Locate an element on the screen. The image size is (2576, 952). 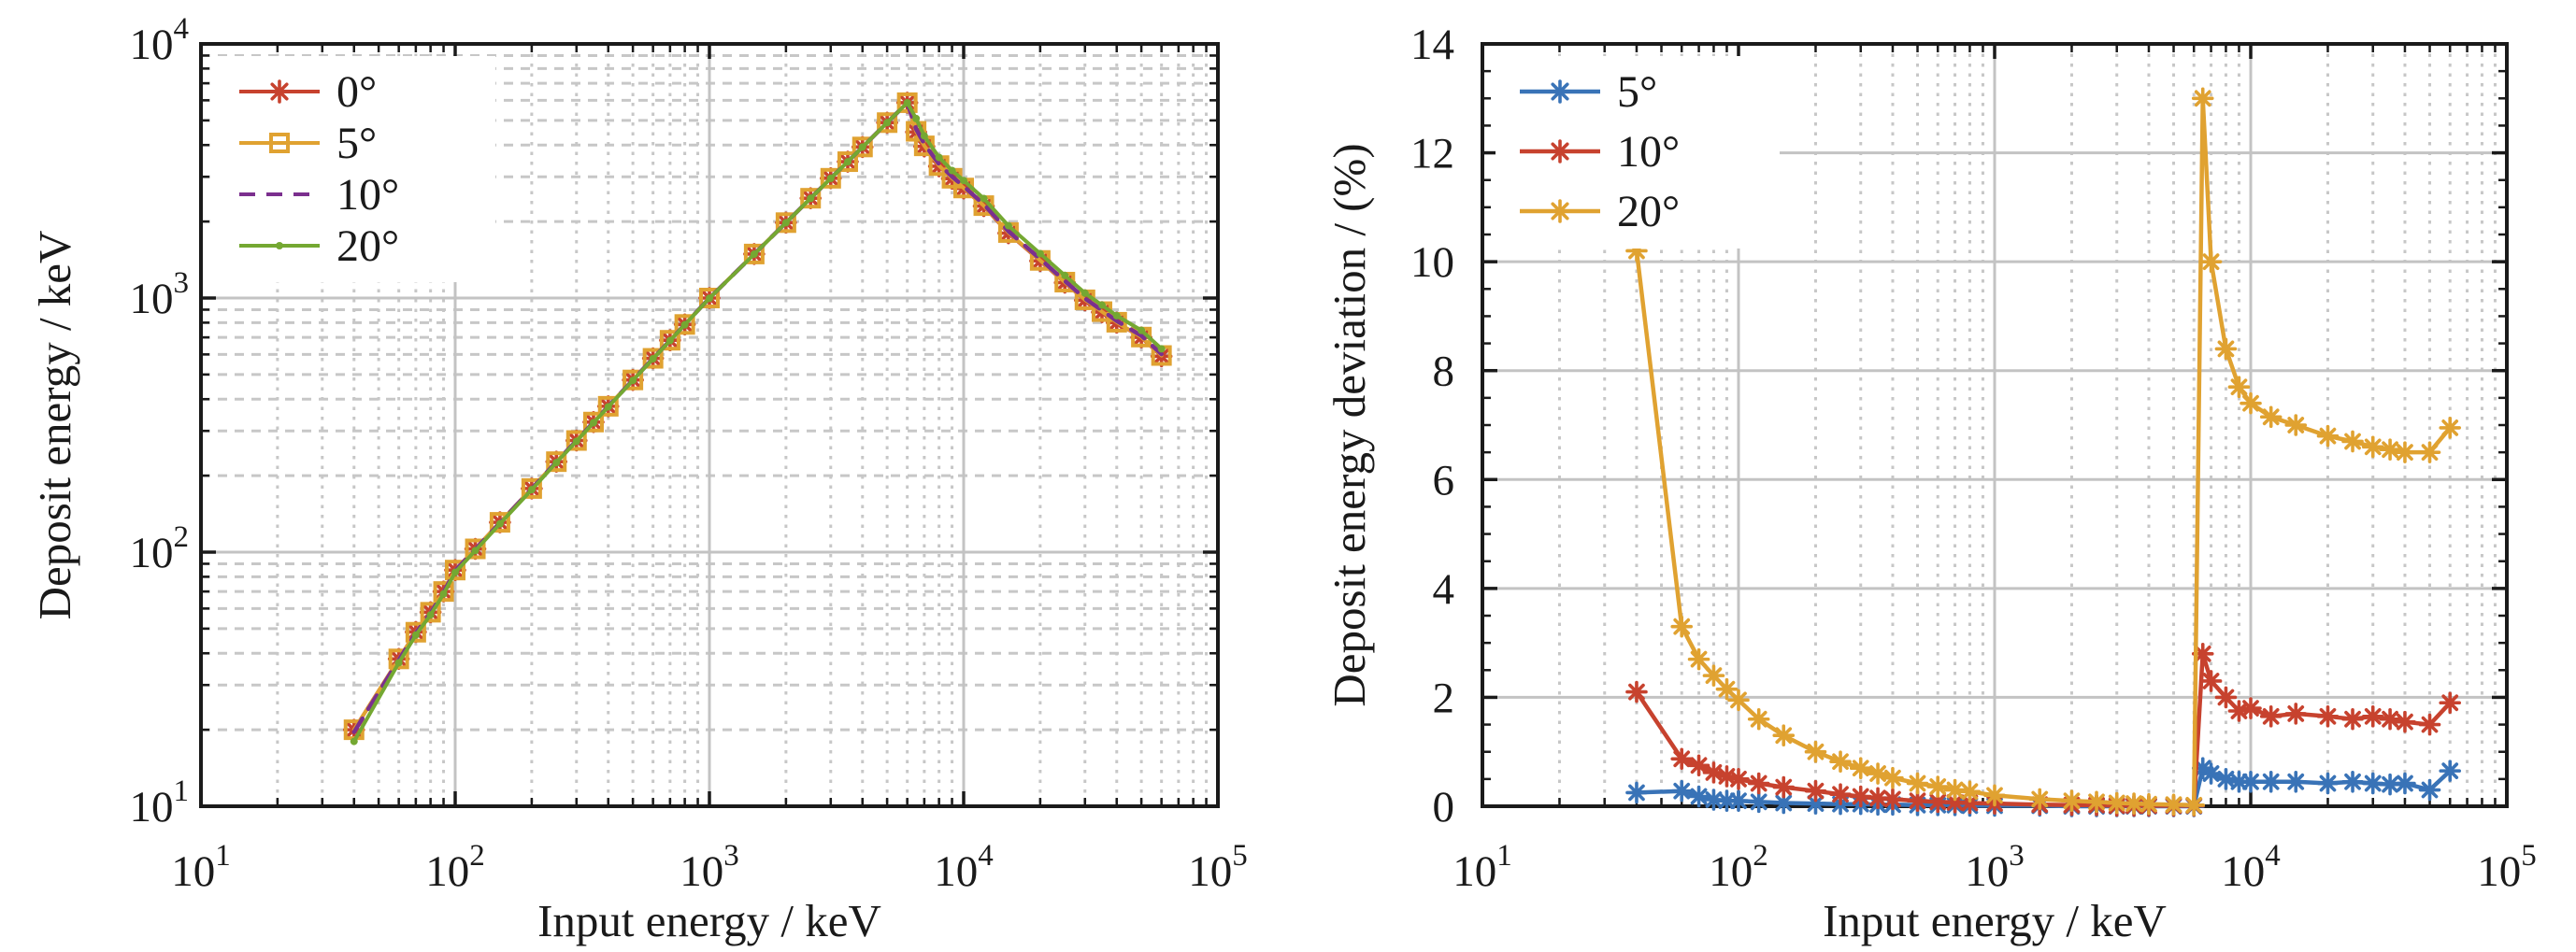
deviation-chart-legend-entry-10°: 10° is located at coordinates (1600, 152).